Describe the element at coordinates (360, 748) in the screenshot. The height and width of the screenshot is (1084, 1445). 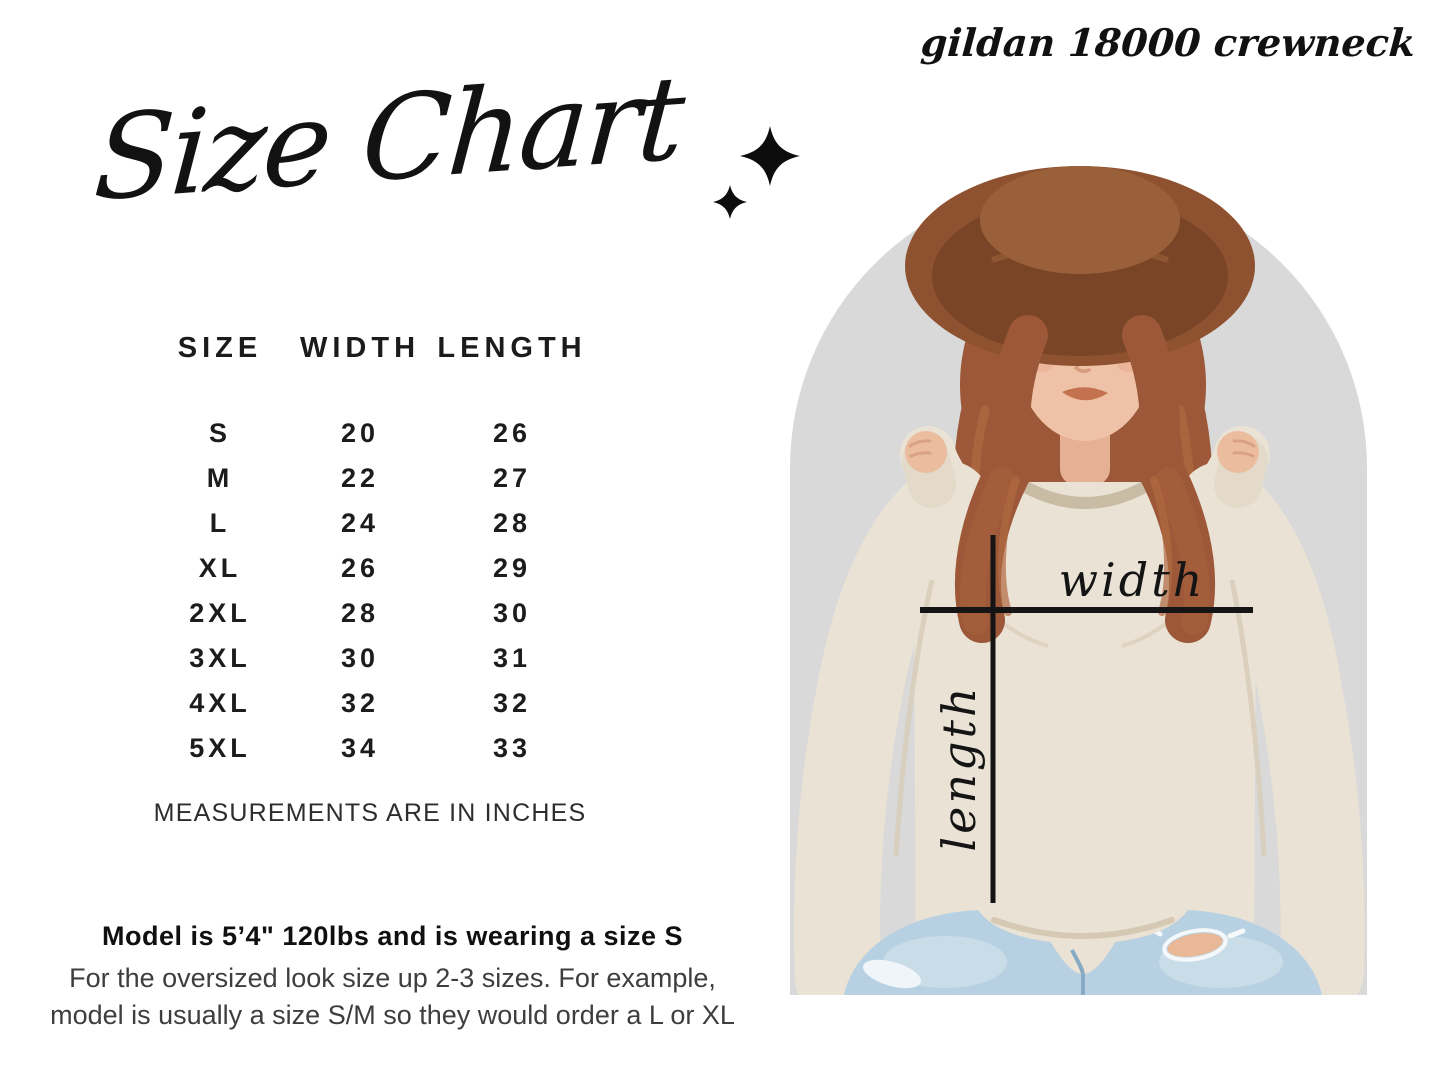
I see `width-cell: 34` at that location.